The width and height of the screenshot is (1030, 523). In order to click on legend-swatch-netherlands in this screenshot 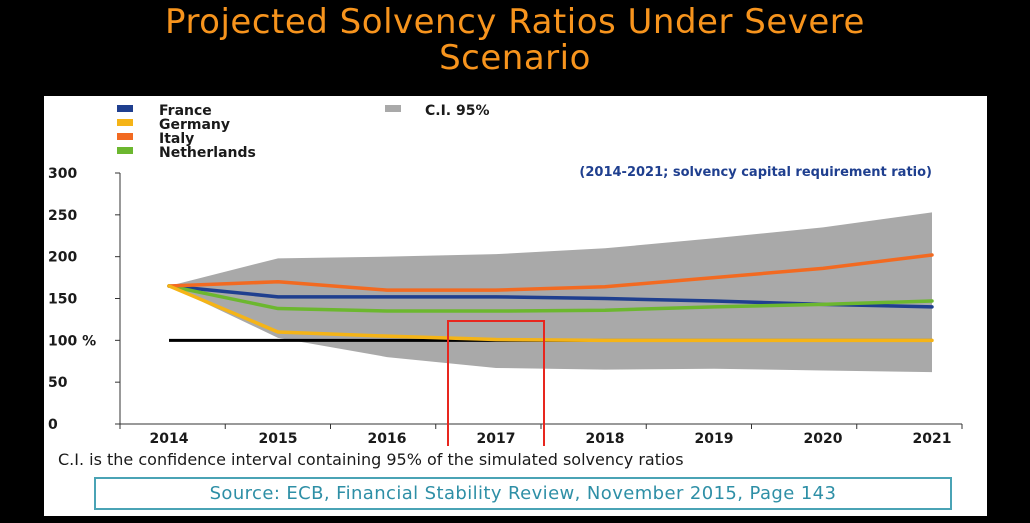, I will do `click(125, 150)`.